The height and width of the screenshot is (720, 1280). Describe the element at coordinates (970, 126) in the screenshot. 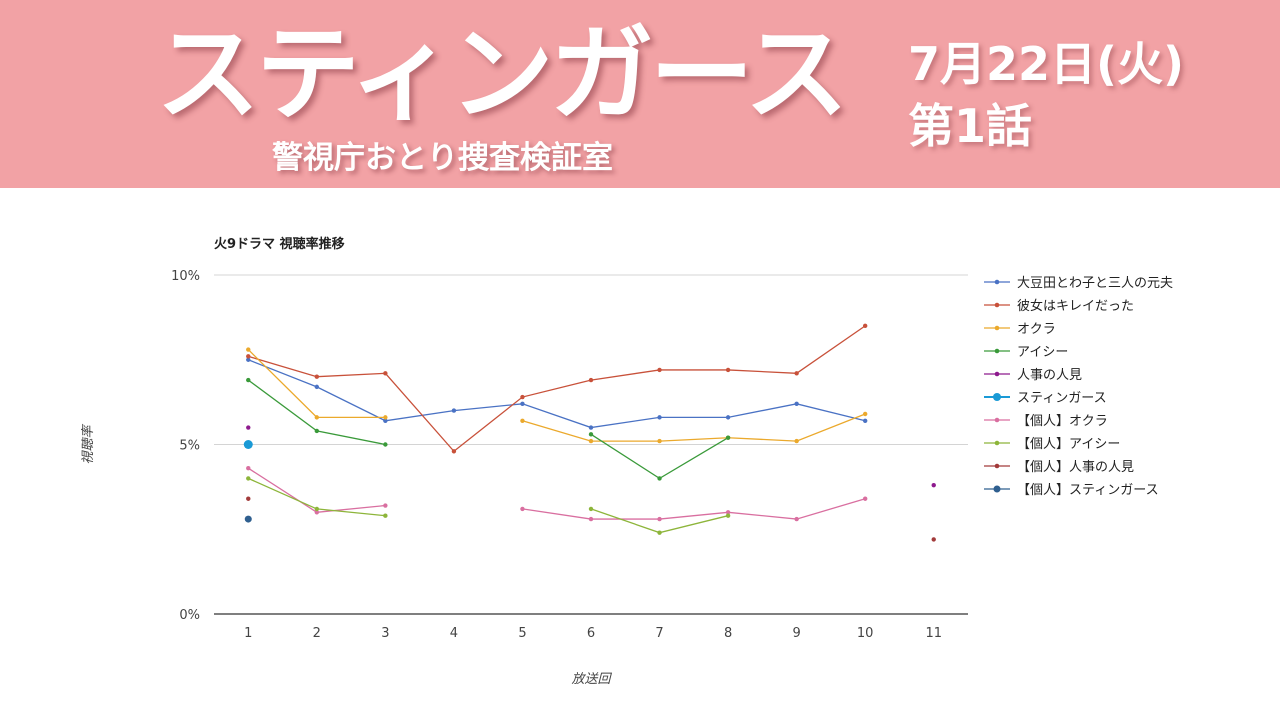

I see `episode-number: 第1話` at that location.